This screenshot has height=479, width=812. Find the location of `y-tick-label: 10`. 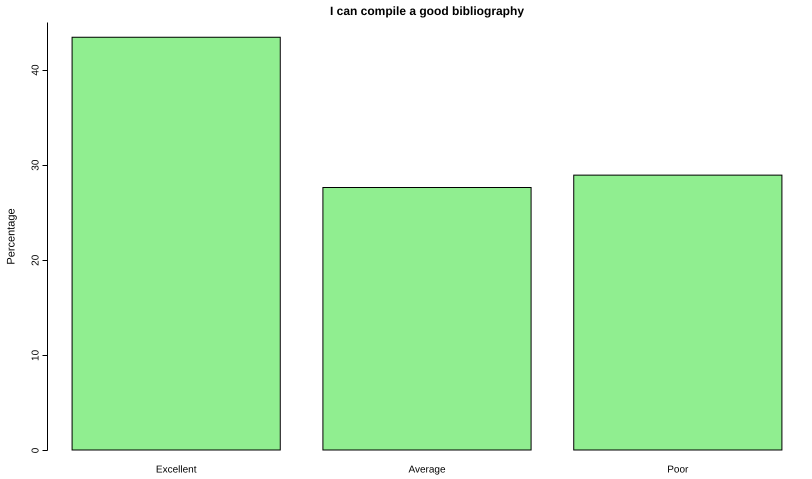

y-tick-label: 10 is located at coordinates (36, 355).